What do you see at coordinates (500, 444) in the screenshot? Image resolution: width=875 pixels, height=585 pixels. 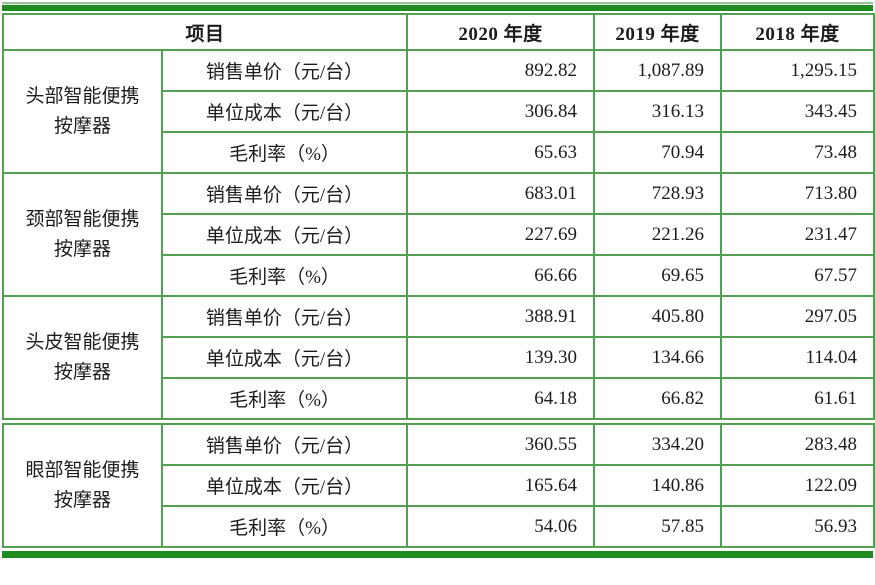 I see `value-cell-2020: 360.55` at bounding box center [500, 444].